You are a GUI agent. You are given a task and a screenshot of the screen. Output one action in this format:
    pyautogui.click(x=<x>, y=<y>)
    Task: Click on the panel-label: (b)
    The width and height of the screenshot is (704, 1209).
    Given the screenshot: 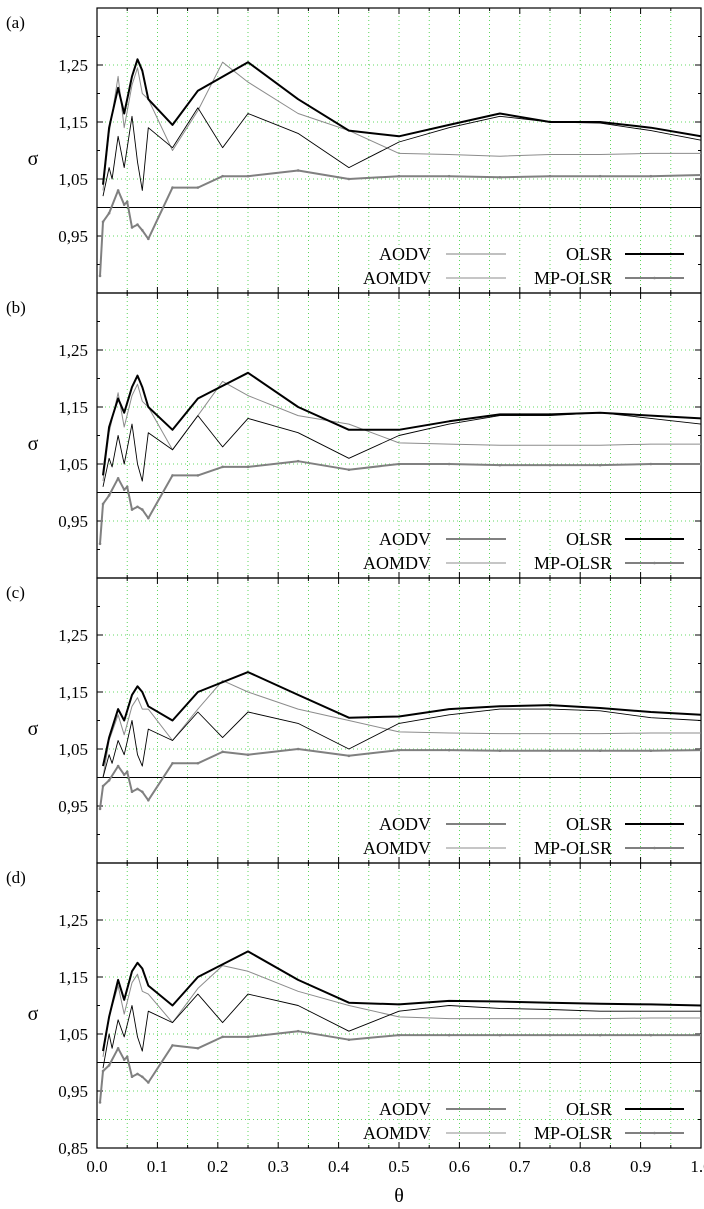 What is the action you would take?
    pyautogui.click(x=16, y=307)
    